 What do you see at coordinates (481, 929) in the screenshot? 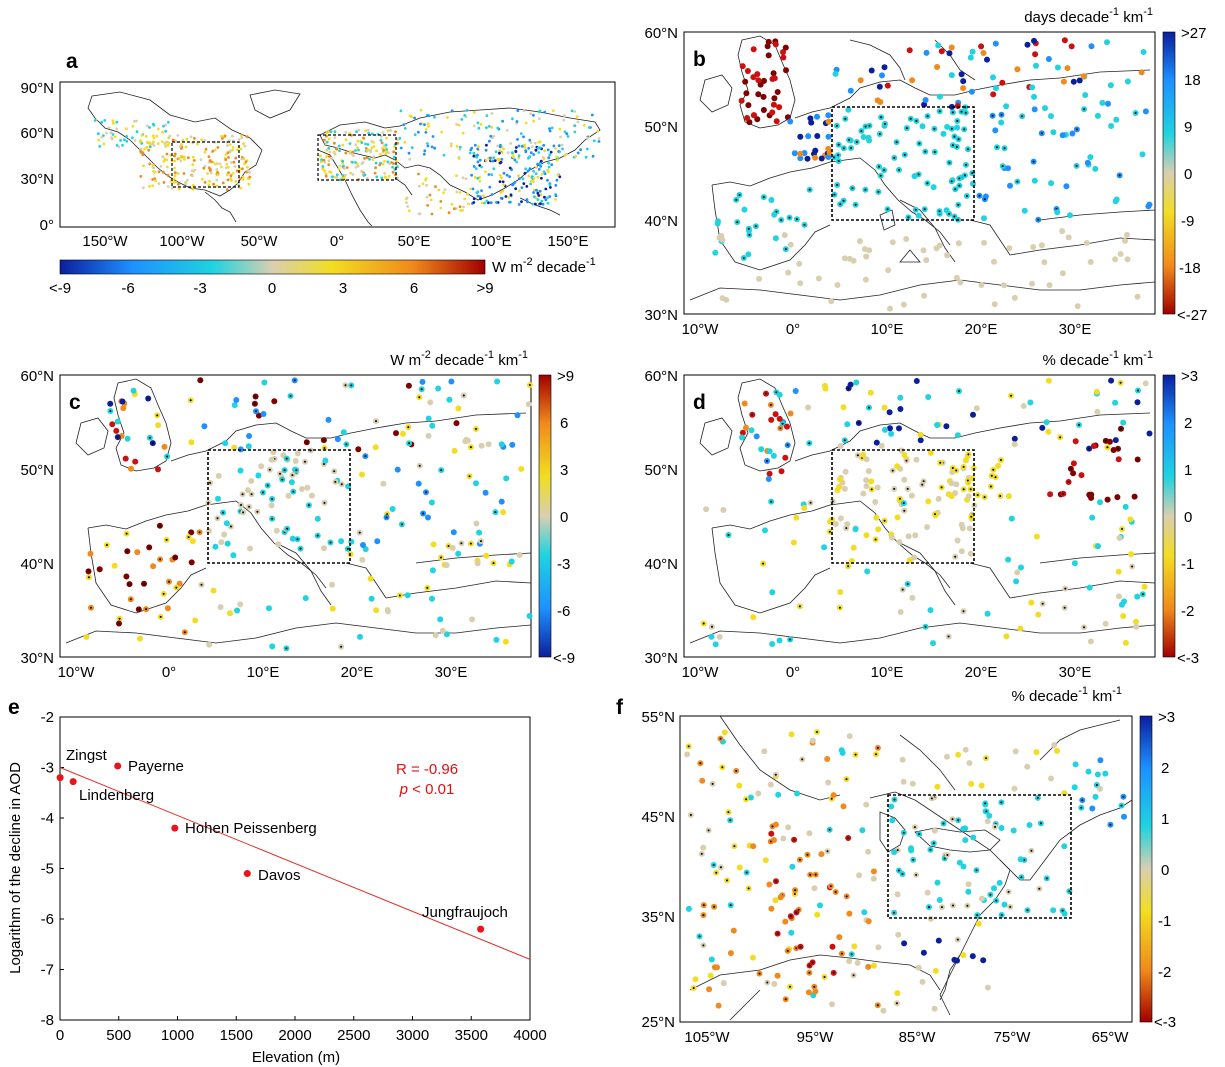
I see `panel-e-point` at bounding box center [481, 929].